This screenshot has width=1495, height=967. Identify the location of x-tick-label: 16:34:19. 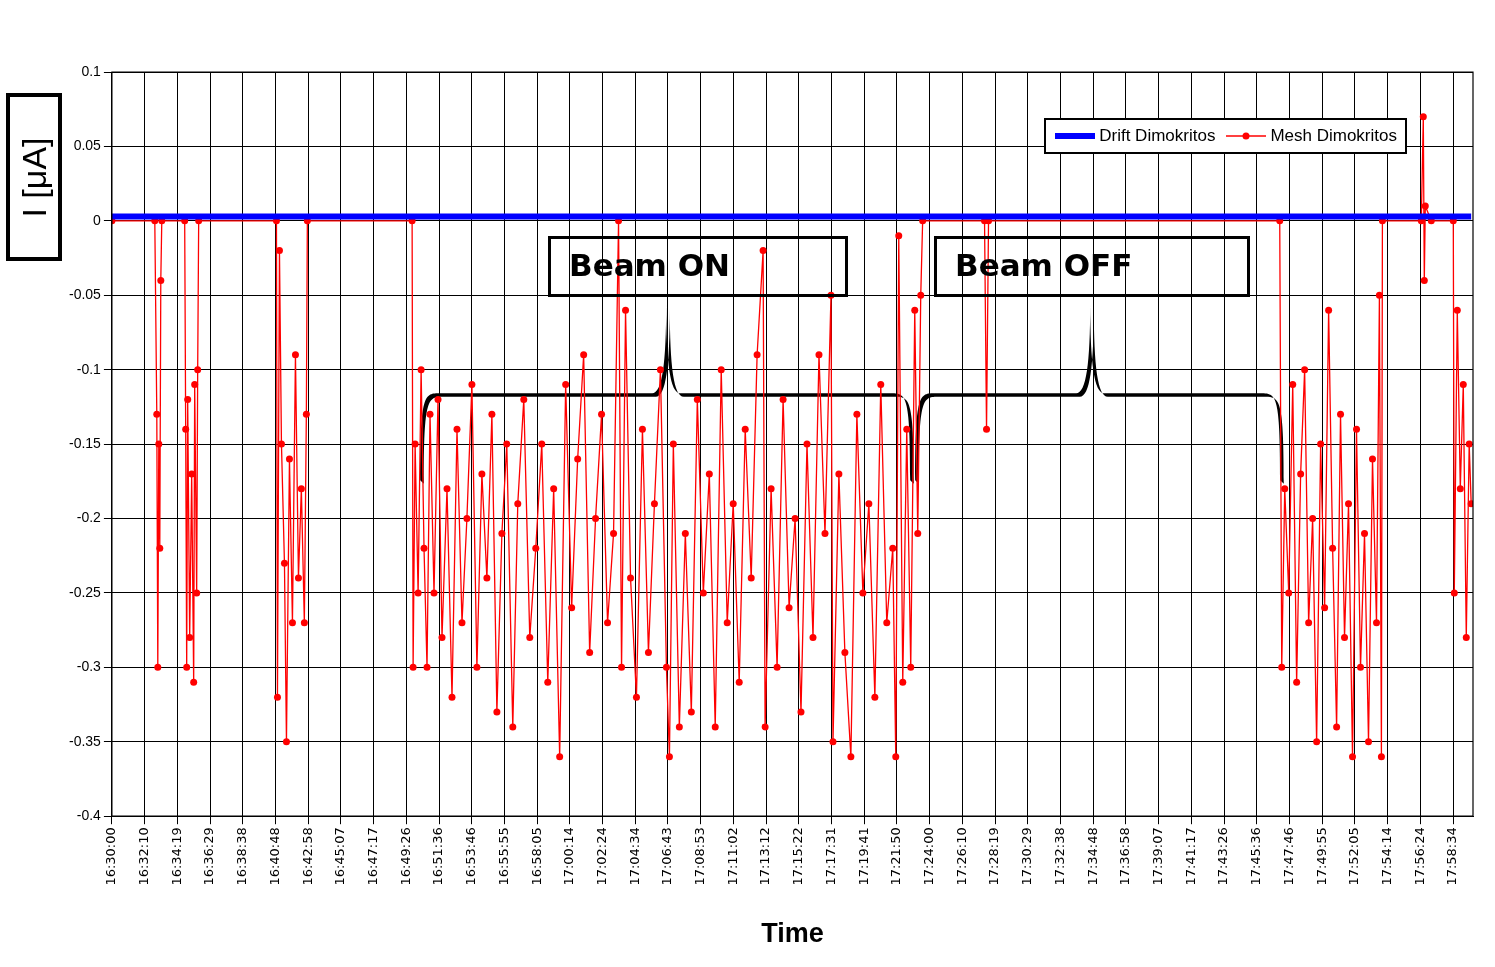
(176, 856).